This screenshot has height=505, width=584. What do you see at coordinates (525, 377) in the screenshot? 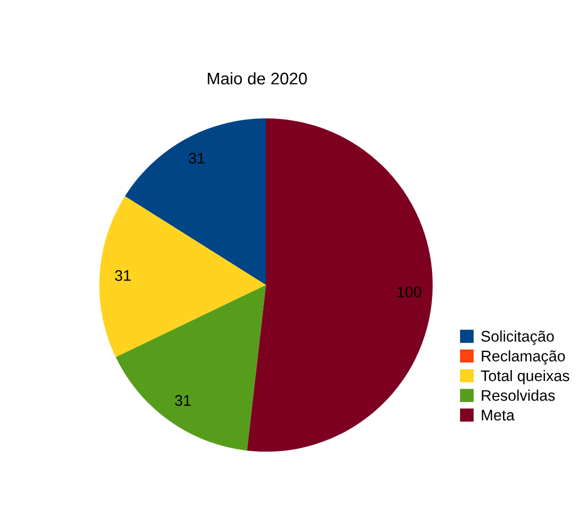
I see `legend-label: Total queixas` at bounding box center [525, 377].